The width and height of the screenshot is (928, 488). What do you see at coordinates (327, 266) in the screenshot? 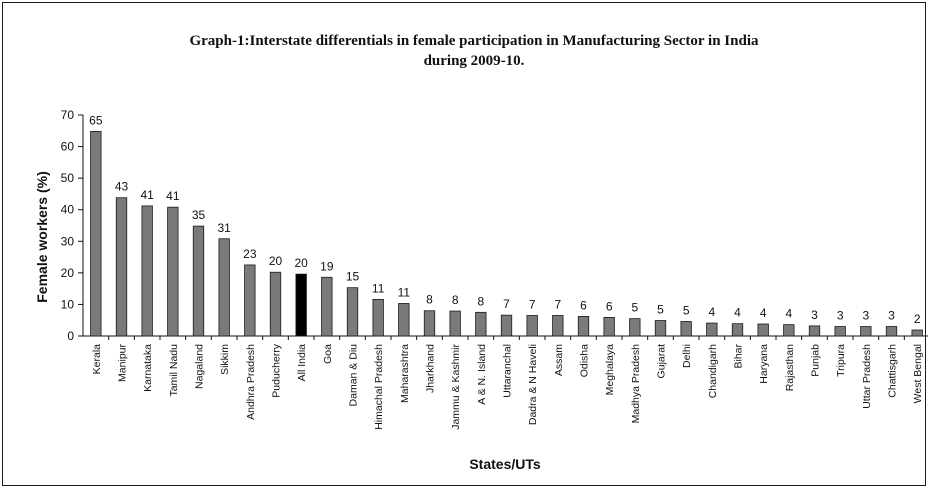
I see `data-label: 19` at bounding box center [327, 266].